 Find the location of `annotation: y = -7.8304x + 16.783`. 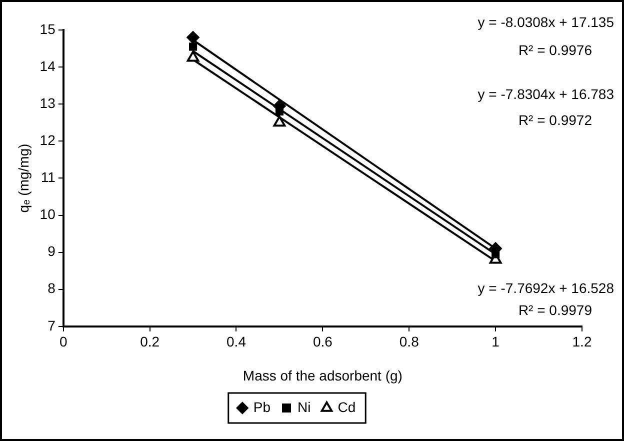

annotation: y = -7.8304x + 16.783 is located at coordinates (546, 94).